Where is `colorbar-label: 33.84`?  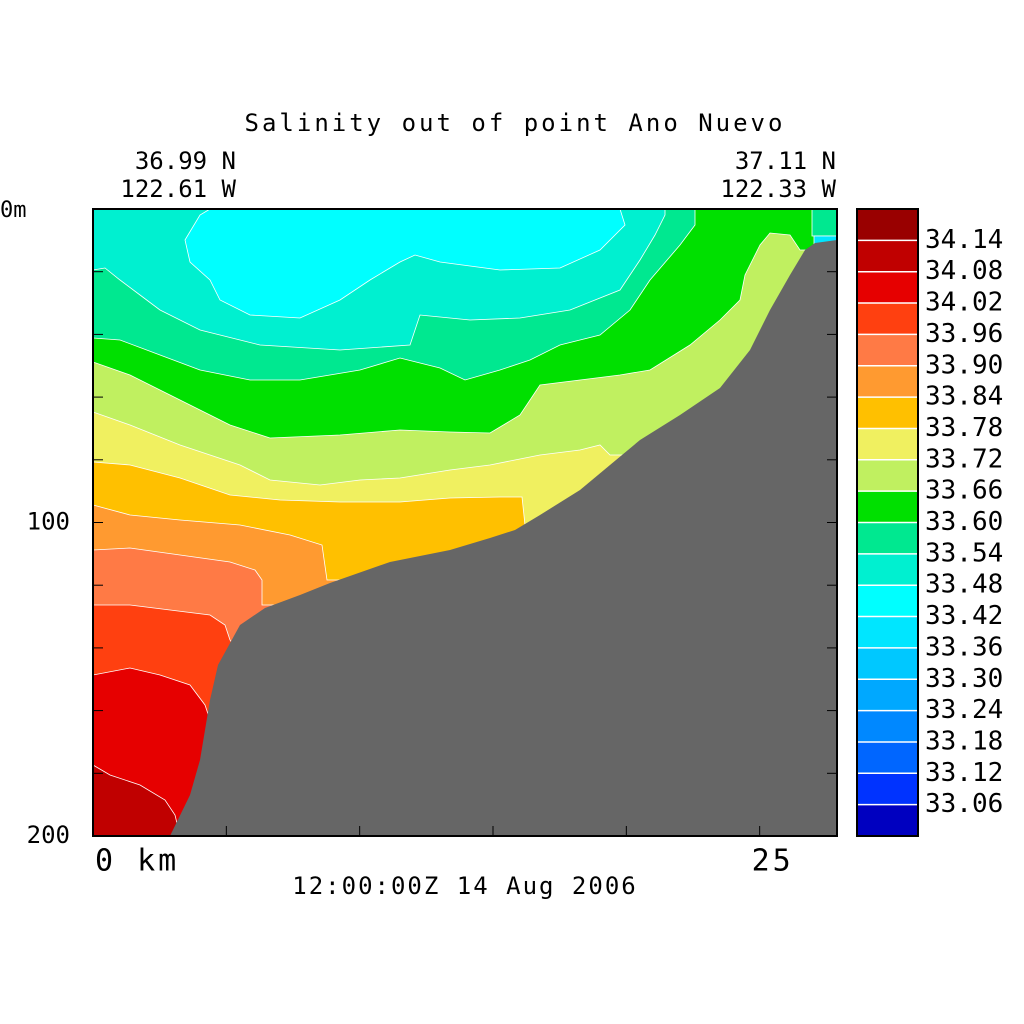
colorbar-label: 33.84 is located at coordinates (964, 397).